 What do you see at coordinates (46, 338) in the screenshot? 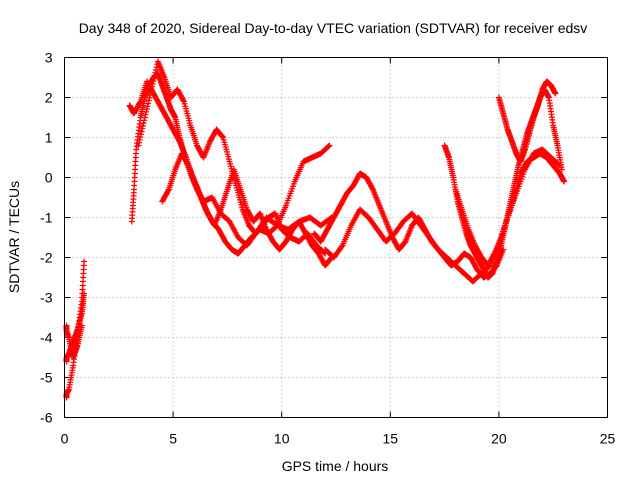
I see `y-tick-label: -4` at bounding box center [46, 338].